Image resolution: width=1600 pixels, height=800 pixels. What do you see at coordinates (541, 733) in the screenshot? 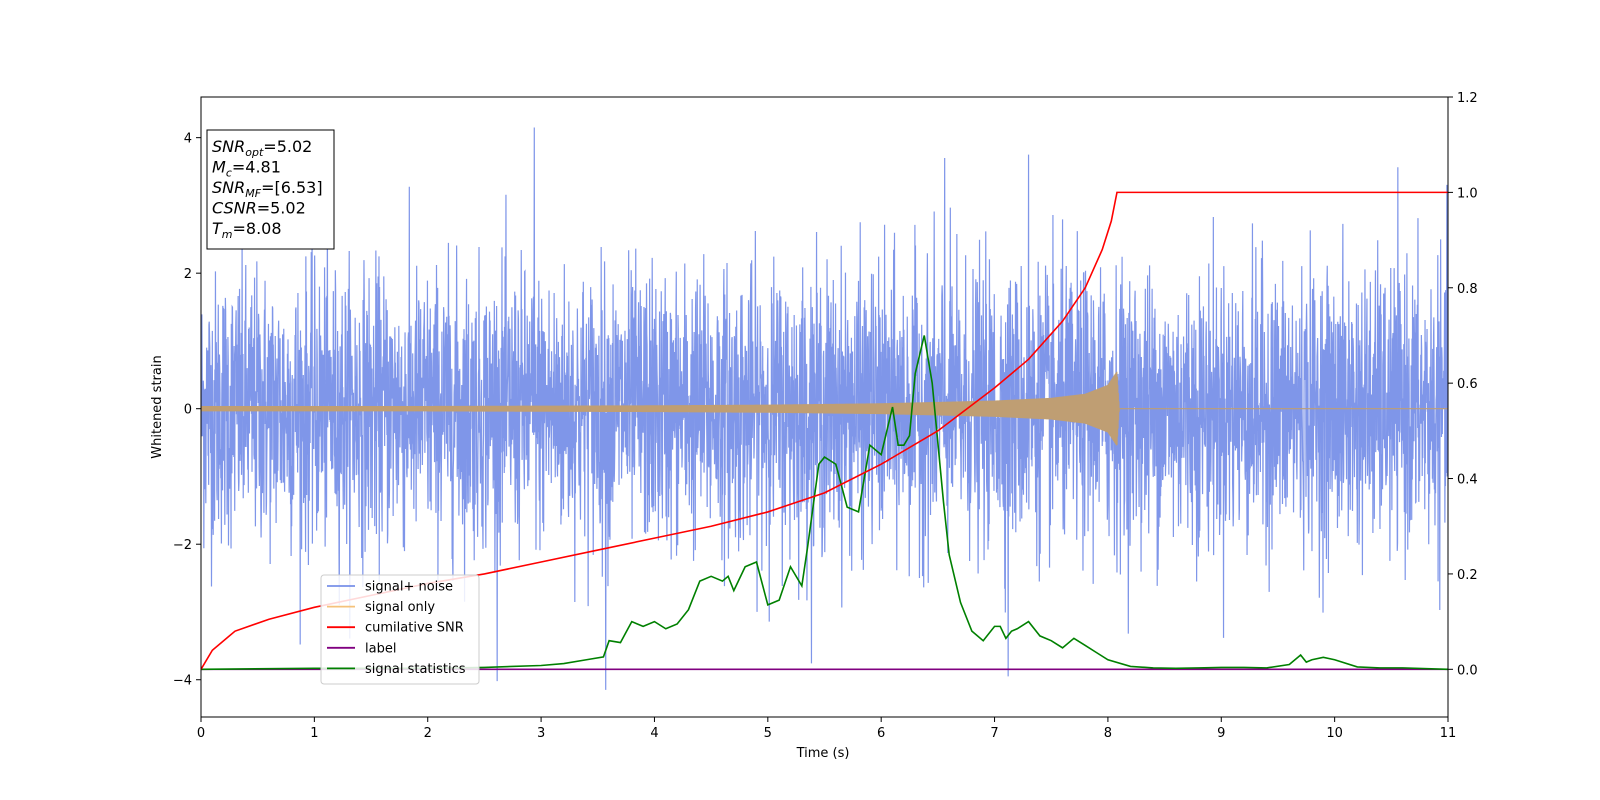
I see `x-tick-label: 3` at bounding box center [541, 733].